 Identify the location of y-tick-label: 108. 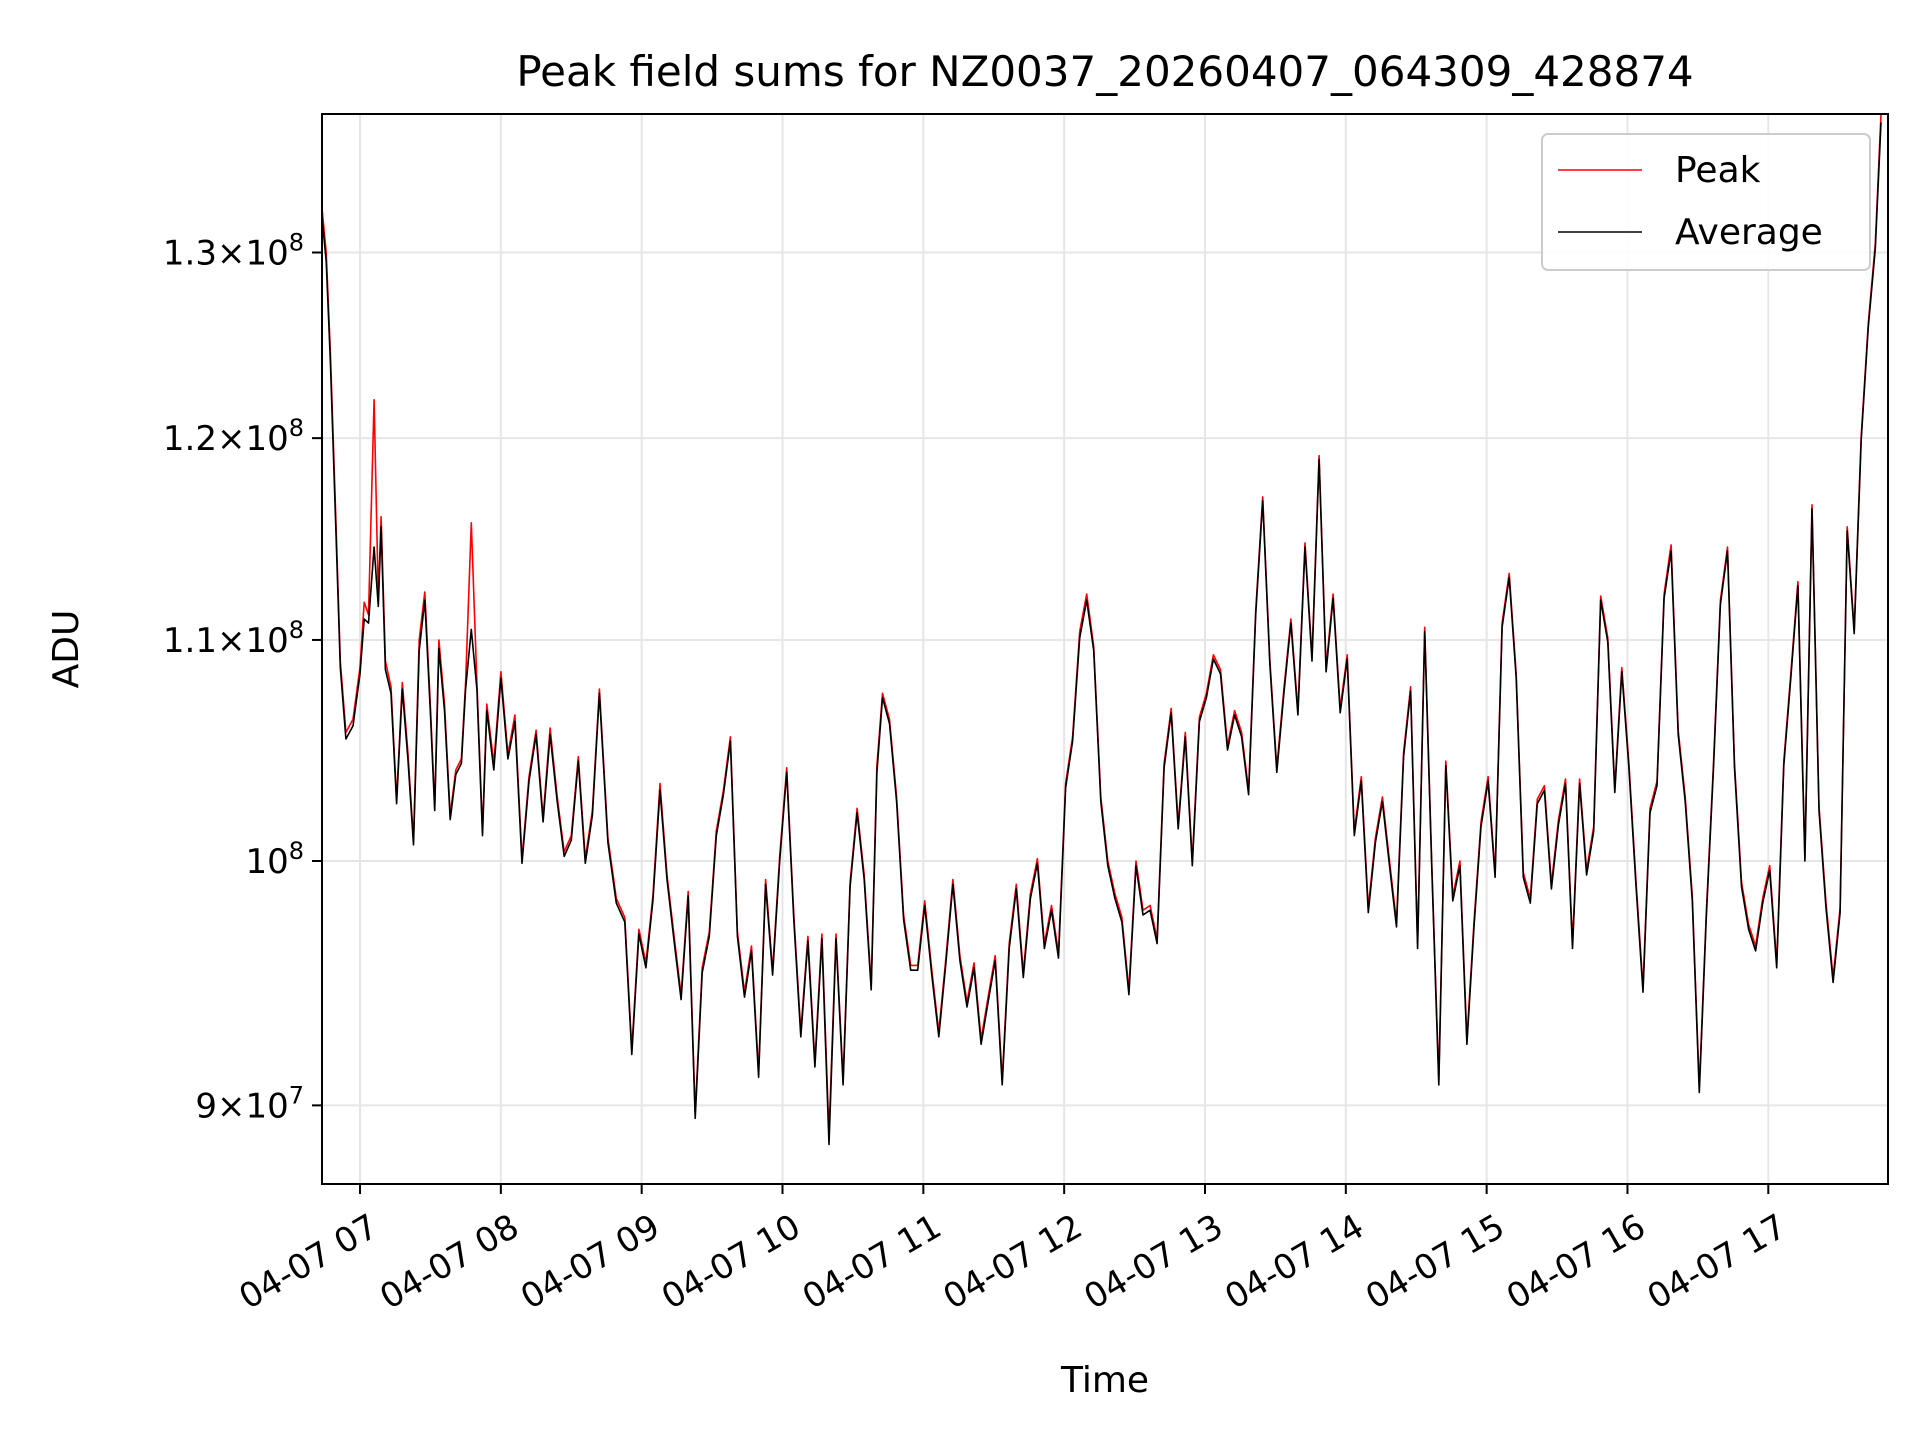
(274, 859).